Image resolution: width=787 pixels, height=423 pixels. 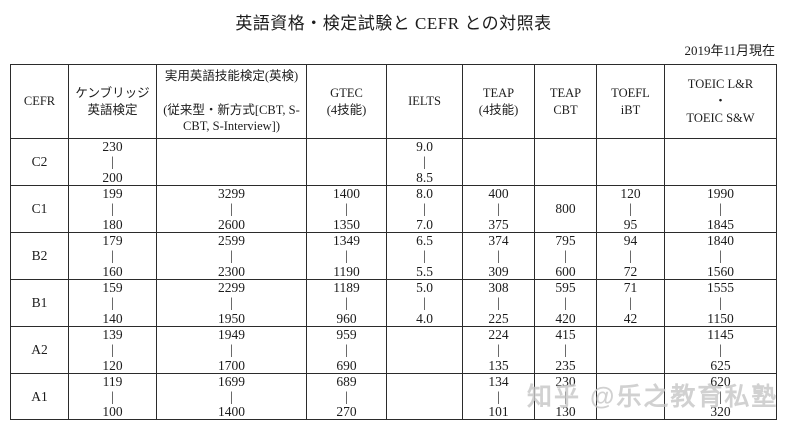 What do you see at coordinates (112, 350) in the screenshot?
I see `score-cell: 139 | 120` at bounding box center [112, 350].